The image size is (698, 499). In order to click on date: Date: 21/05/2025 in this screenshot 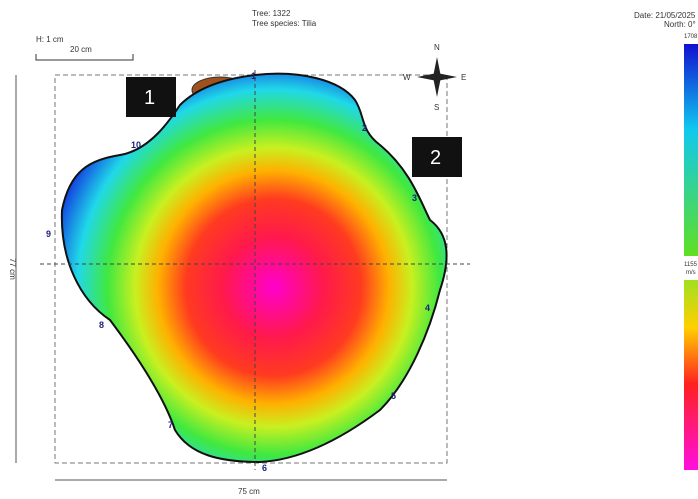, I will do `click(665, 15)`.